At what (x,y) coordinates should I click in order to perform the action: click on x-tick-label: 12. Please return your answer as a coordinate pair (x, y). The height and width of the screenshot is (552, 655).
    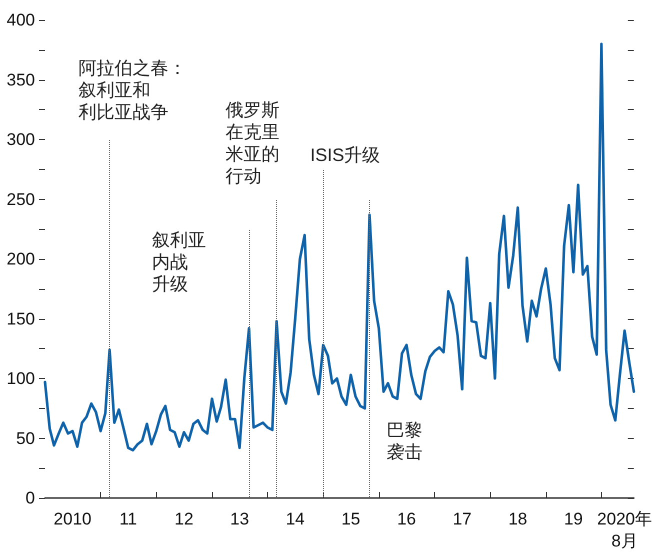
    Looking at the image, I should click on (184, 519).